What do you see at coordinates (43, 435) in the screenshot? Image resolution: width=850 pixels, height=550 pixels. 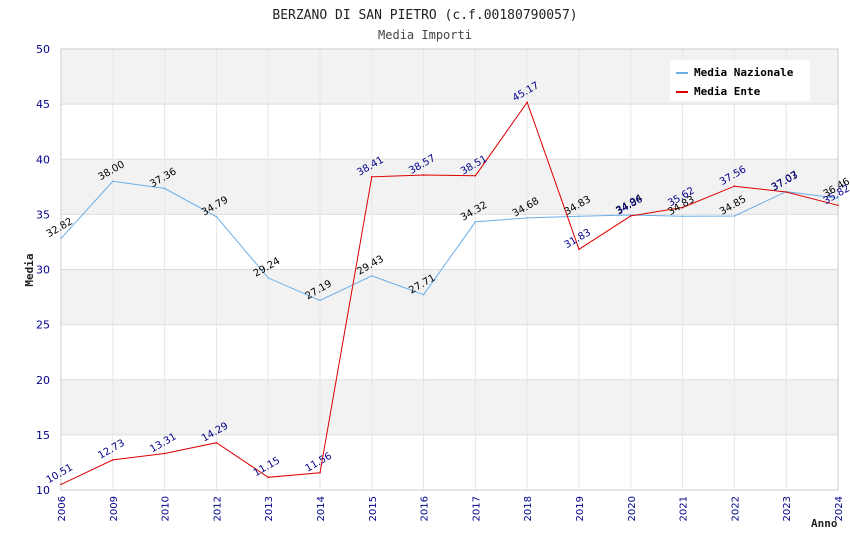 I see `y-tick-label: 15` at bounding box center [43, 435].